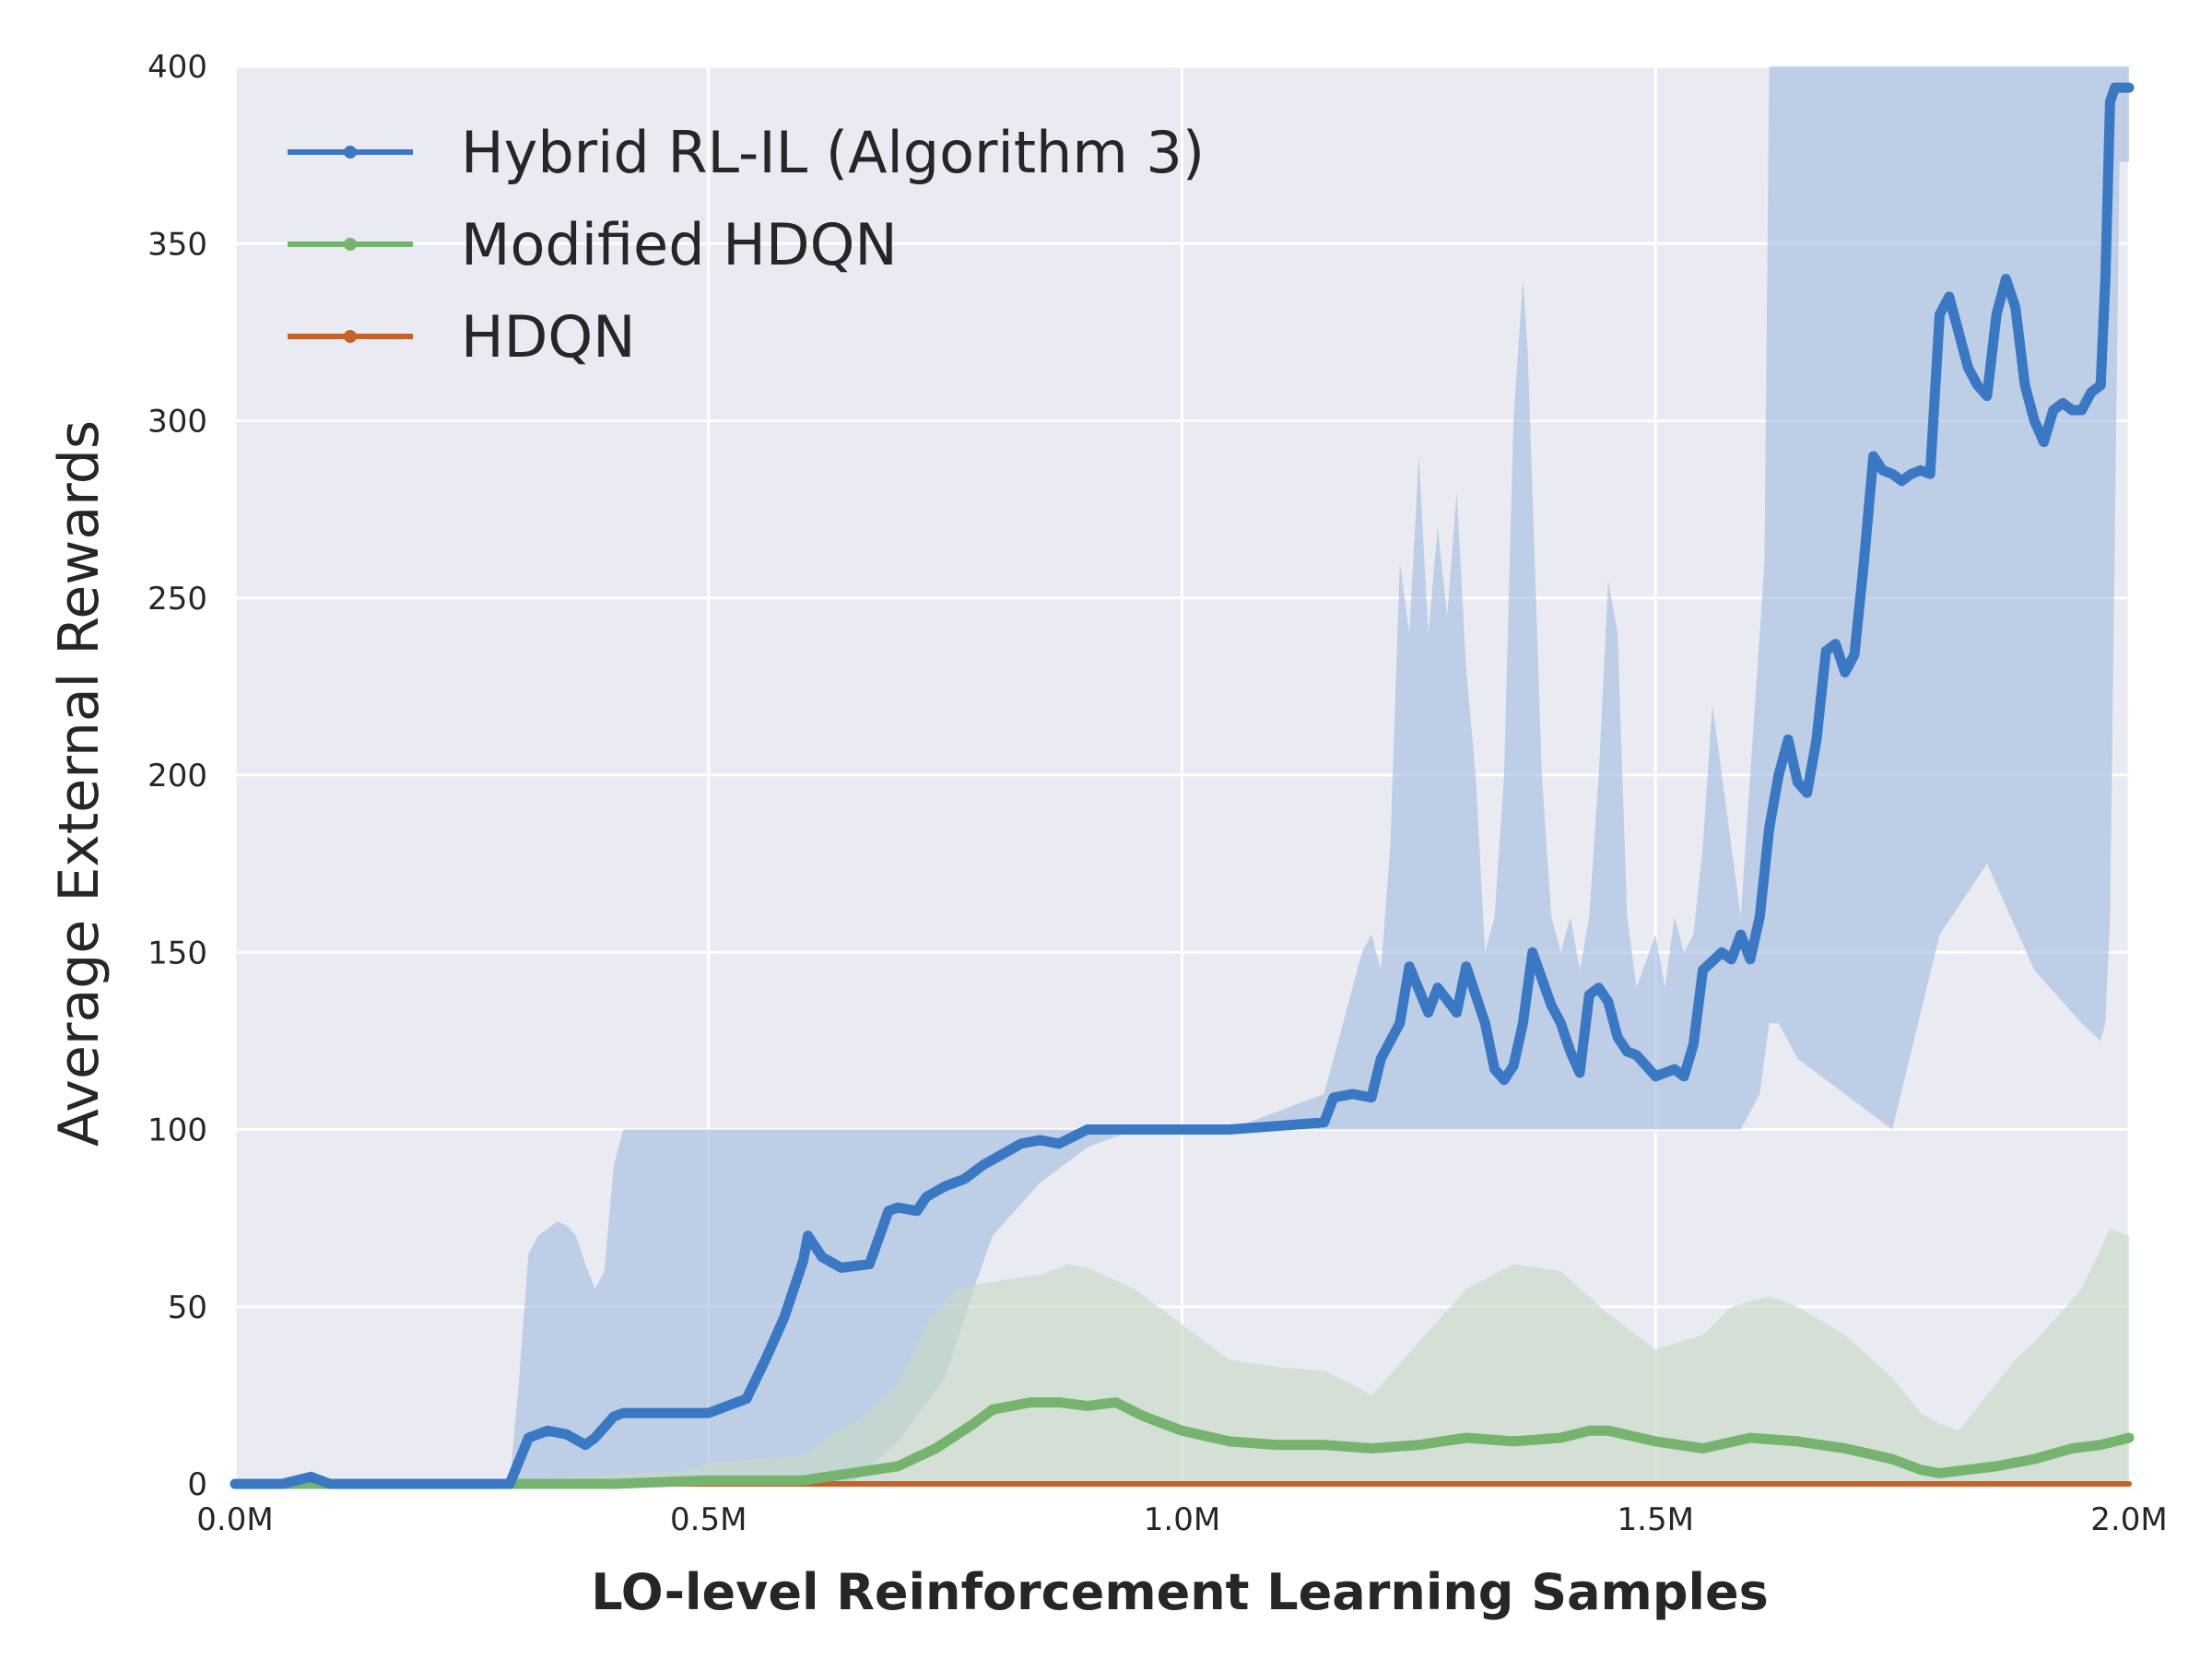 The width and height of the screenshot is (2212, 1659). What do you see at coordinates (177, 599) in the screenshot?
I see `y-tick-label-5: 250` at bounding box center [177, 599].